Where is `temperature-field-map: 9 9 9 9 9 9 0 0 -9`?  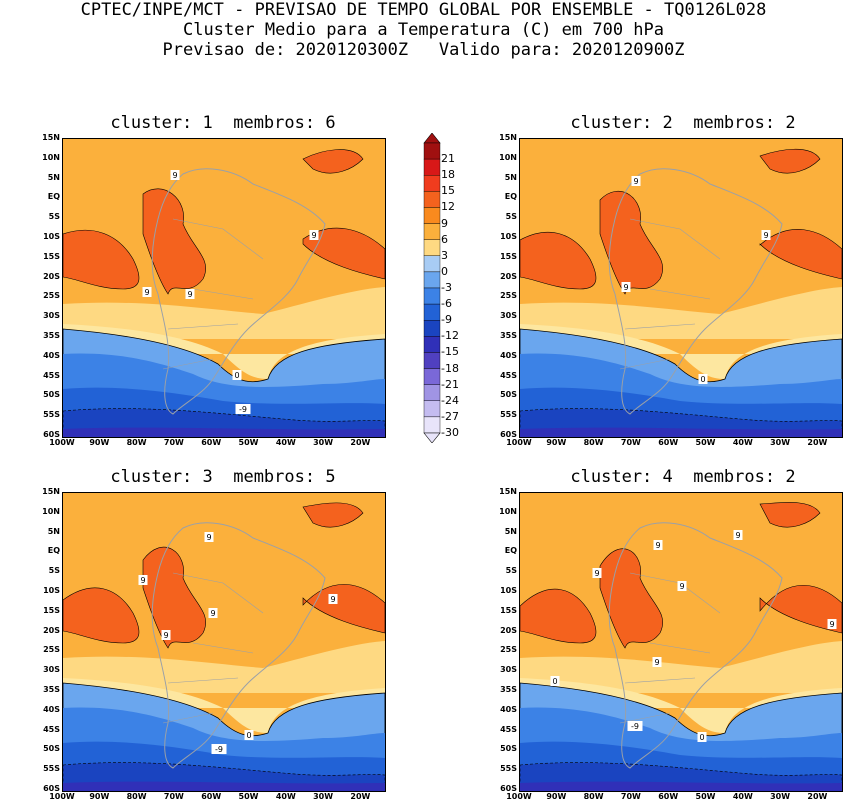
temperature-field-map: 9 9 9 9 9 9 0 0 -9 is located at coordinates (681, 642).